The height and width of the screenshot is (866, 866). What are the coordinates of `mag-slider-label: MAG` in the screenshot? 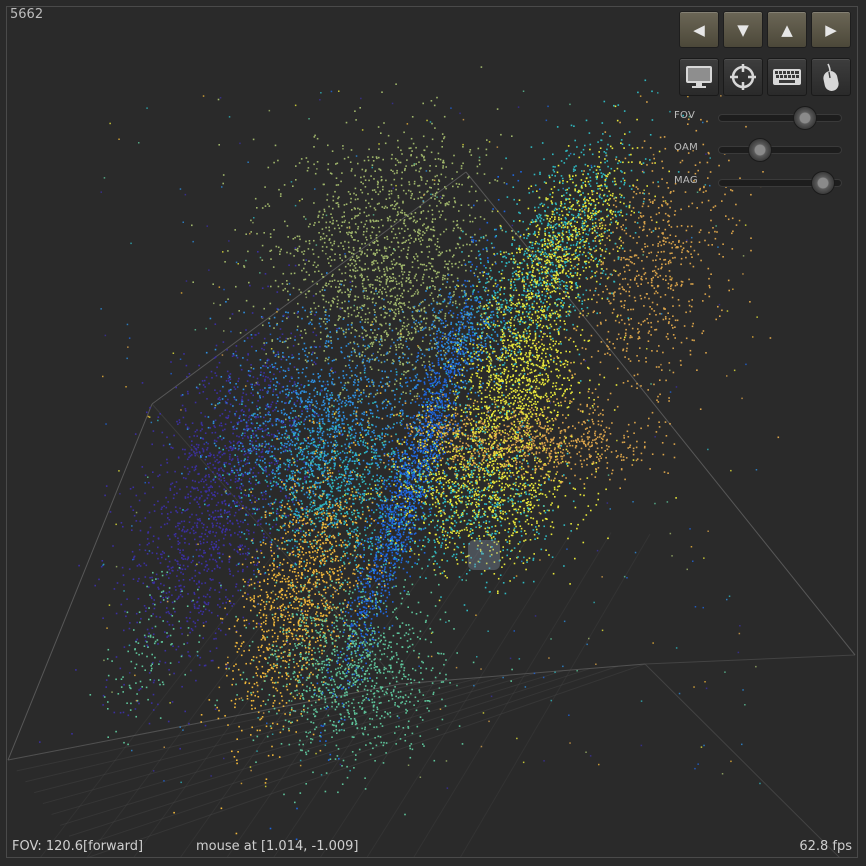 It's located at (686, 180).